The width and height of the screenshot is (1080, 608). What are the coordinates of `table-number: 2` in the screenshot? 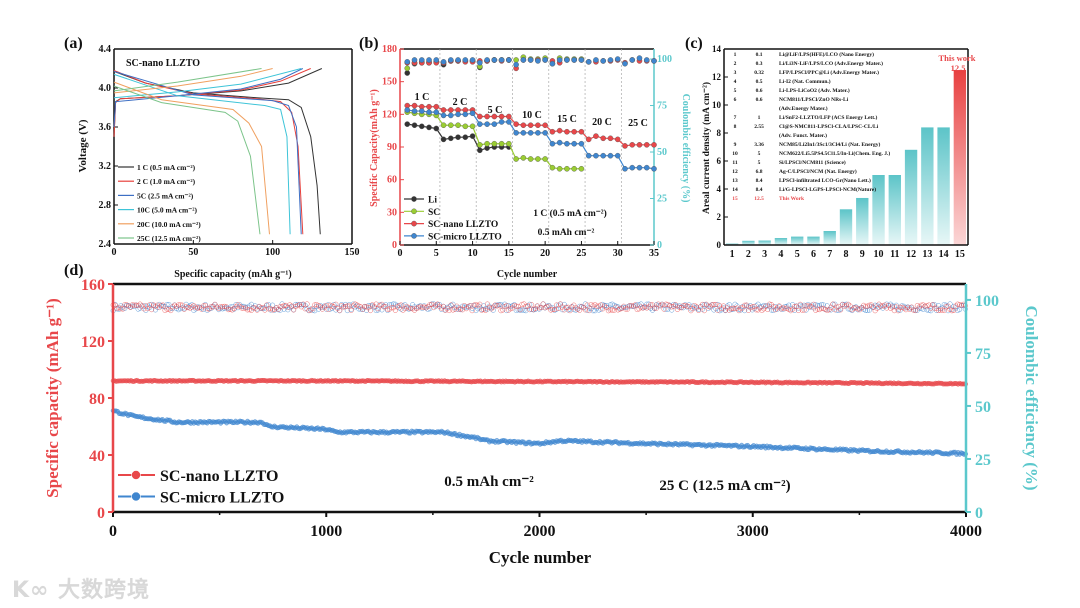 It's located at (735, 64).